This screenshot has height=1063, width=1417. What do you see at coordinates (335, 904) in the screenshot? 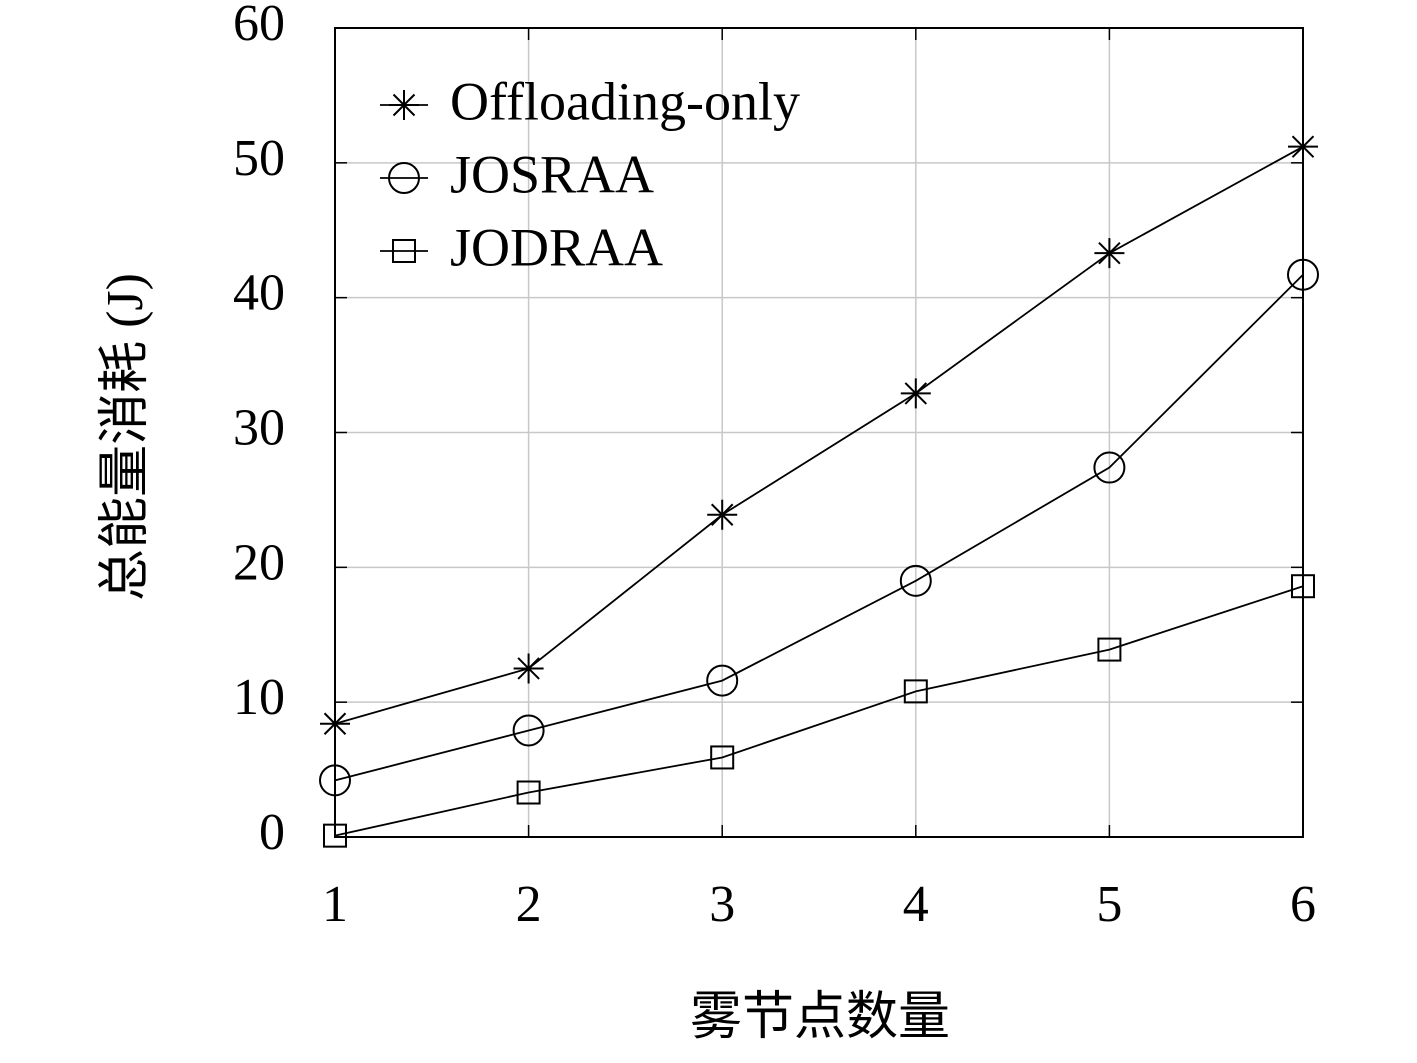
I see `x-tick-label: 1` at bounding box center [335, 904].